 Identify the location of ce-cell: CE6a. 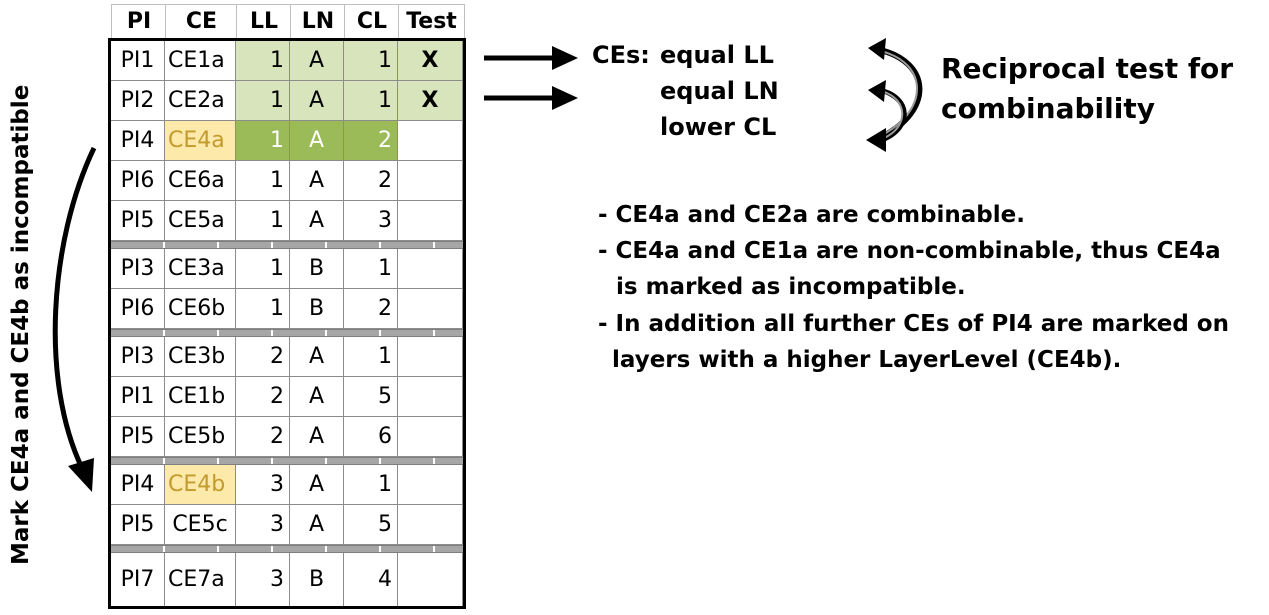
(200, 181).